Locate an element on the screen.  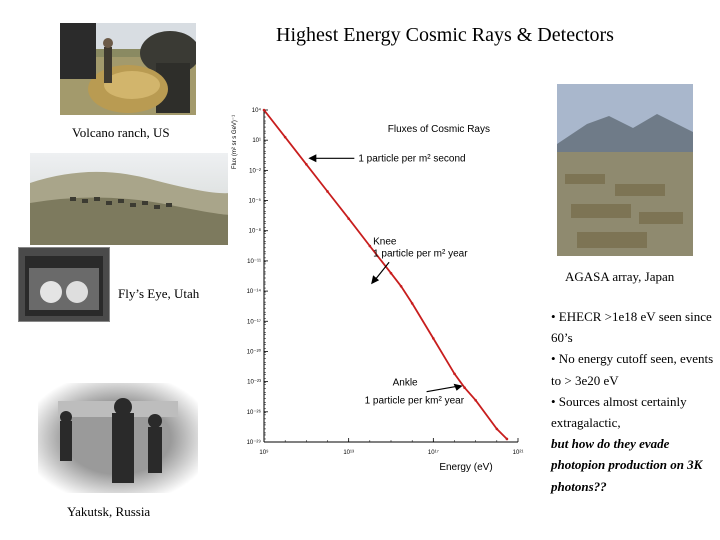
agasa-image is located at coordinates (625, 170).